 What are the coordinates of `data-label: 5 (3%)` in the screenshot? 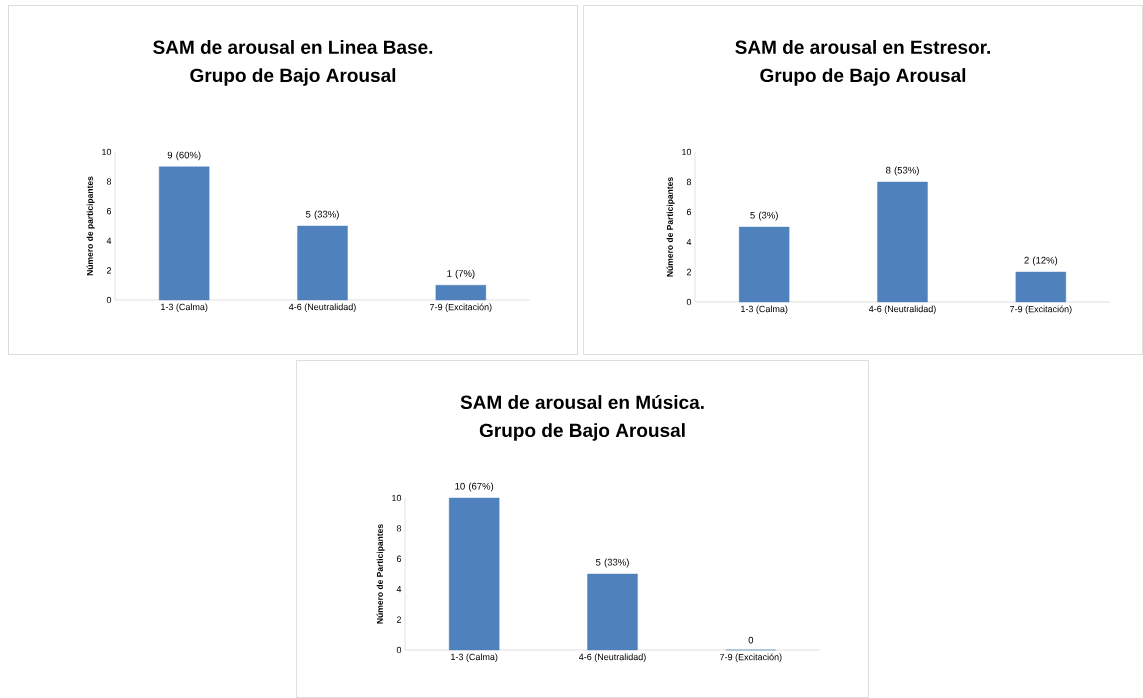 It's located at (764, 216).